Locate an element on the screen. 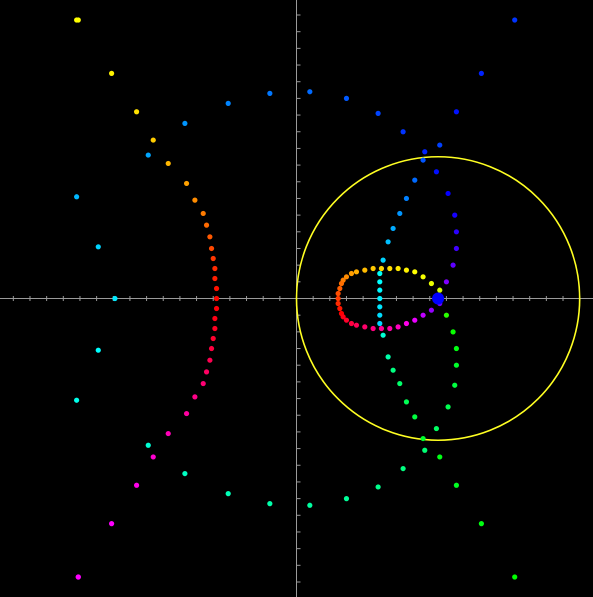 This screenshot has height=597, width=593. focus-point is located at coordinates (438, 298).